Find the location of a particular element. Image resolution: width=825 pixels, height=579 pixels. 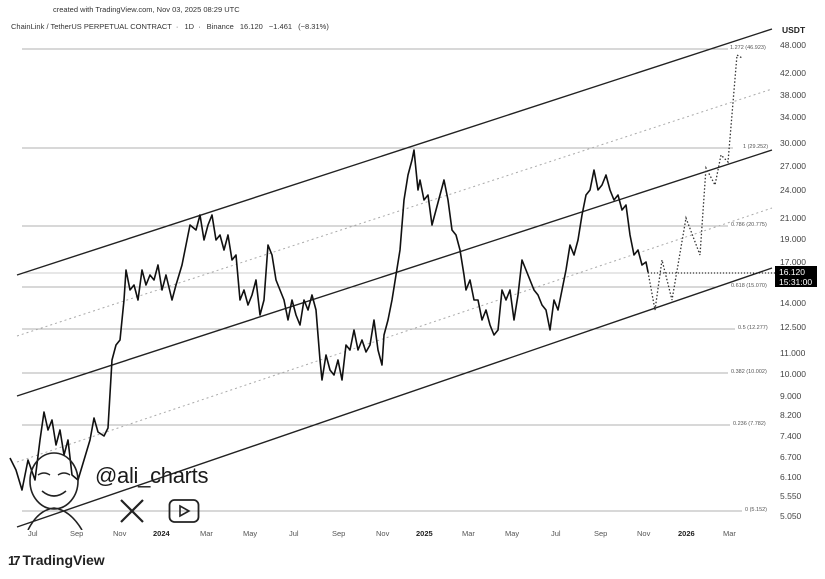

y-tick: 5.050 is located at coordinates (791, 516).